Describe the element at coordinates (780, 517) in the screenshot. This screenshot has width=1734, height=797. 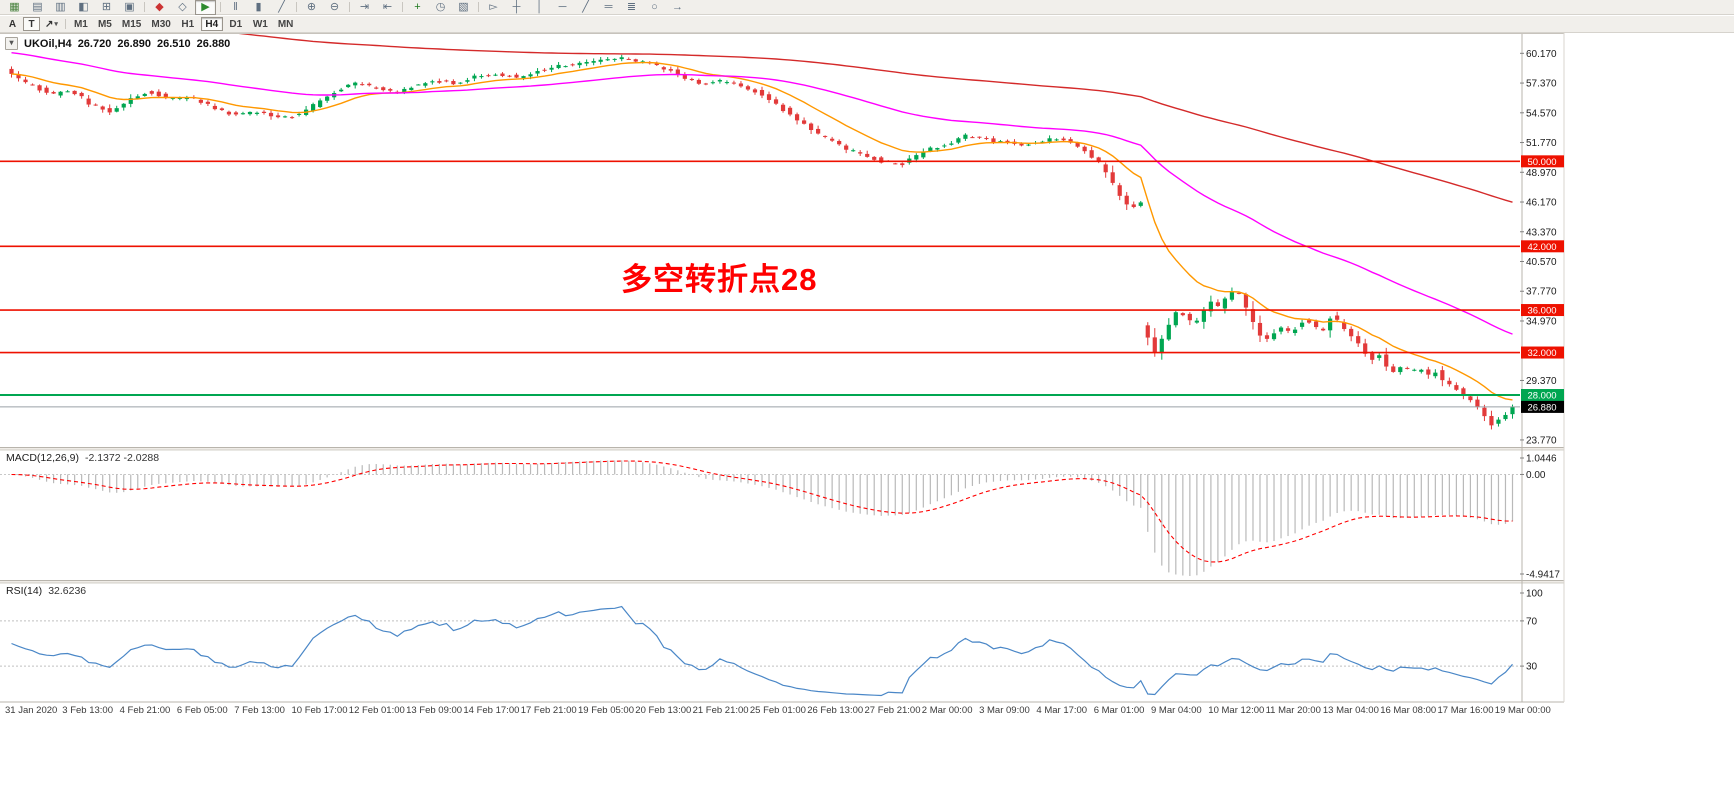
I see `macd-layer: 1.0446 0.00 -4.9417` at that location.